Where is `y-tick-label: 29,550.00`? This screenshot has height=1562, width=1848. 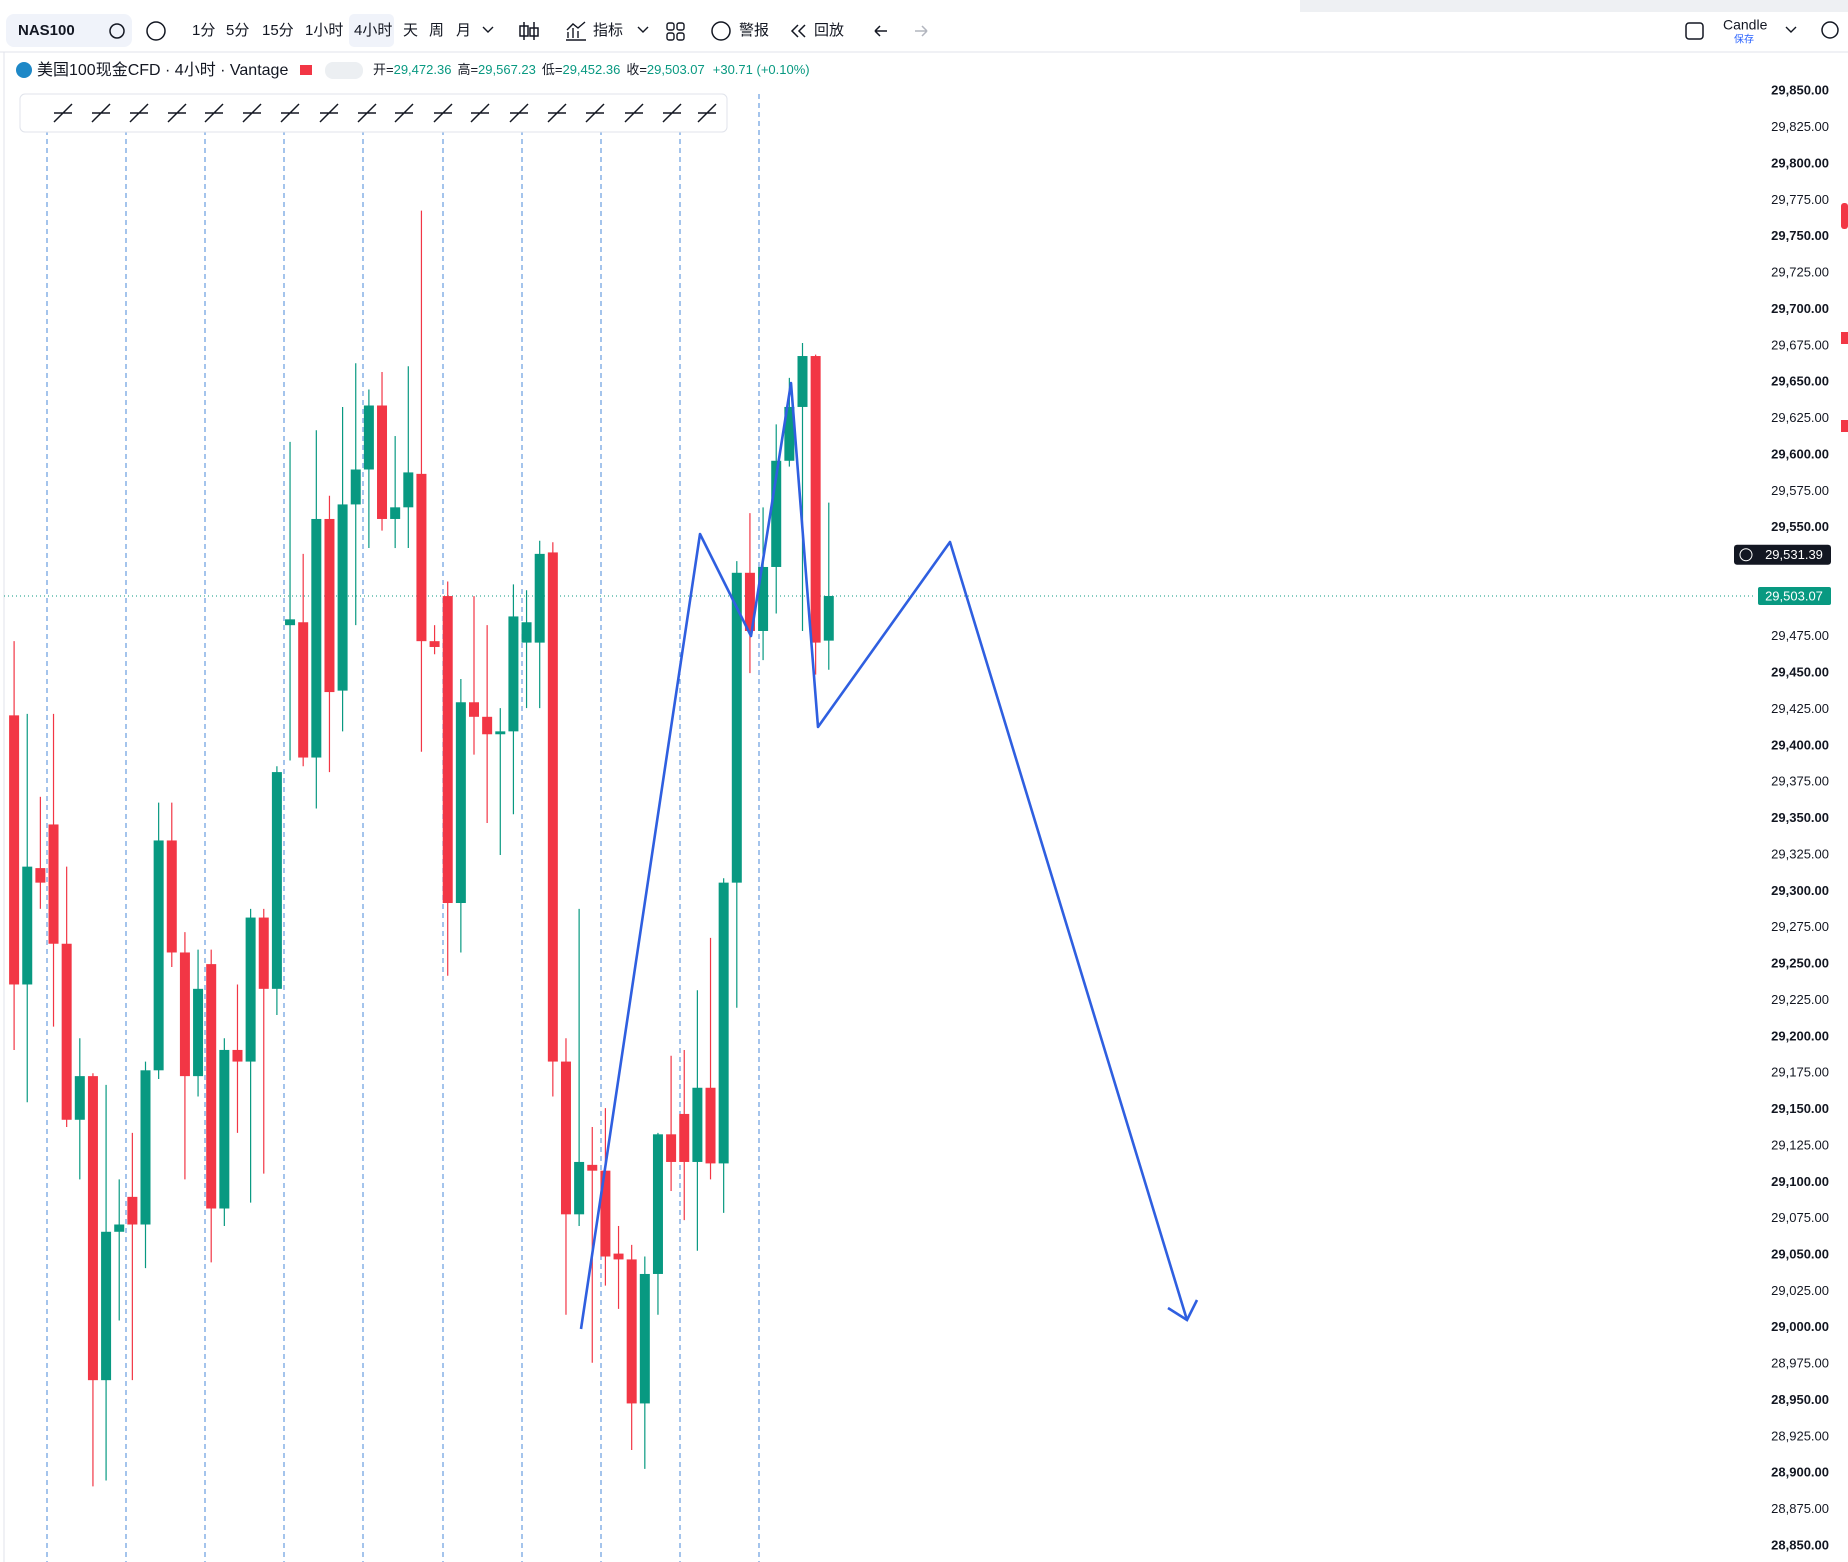 y-tick-label: 29,550.00 is located at coordinates (1800, 526).